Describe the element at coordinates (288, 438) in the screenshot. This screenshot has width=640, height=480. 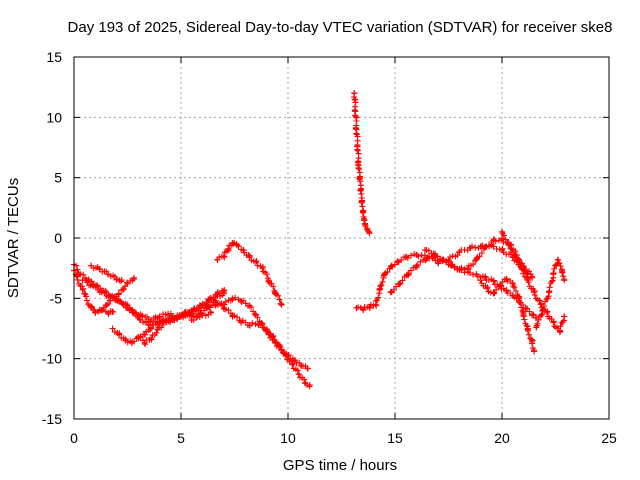
I see `x-tick-label: 10` at that location.